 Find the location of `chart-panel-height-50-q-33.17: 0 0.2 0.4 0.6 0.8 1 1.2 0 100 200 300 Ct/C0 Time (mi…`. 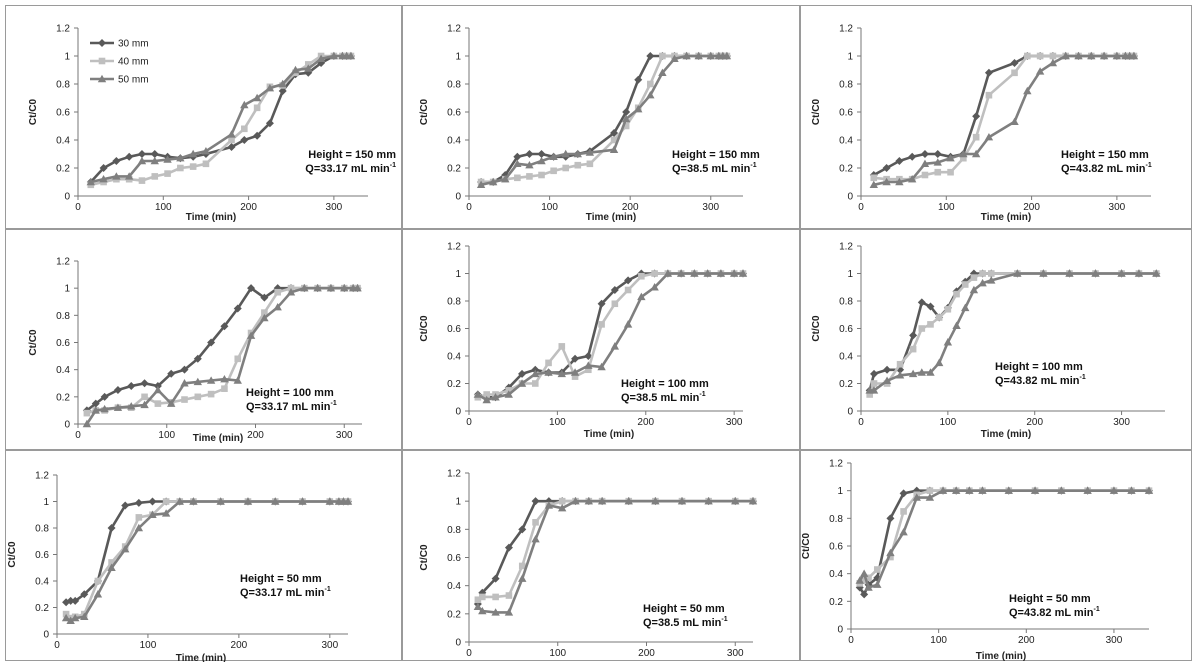

chart-panel-height-50-q-33.17: 0 0.2 0.4 0.6 0.8 1 1.2 0 100 200 300 Ct/C0 Time (mi… is located at coordinates (203, 556).